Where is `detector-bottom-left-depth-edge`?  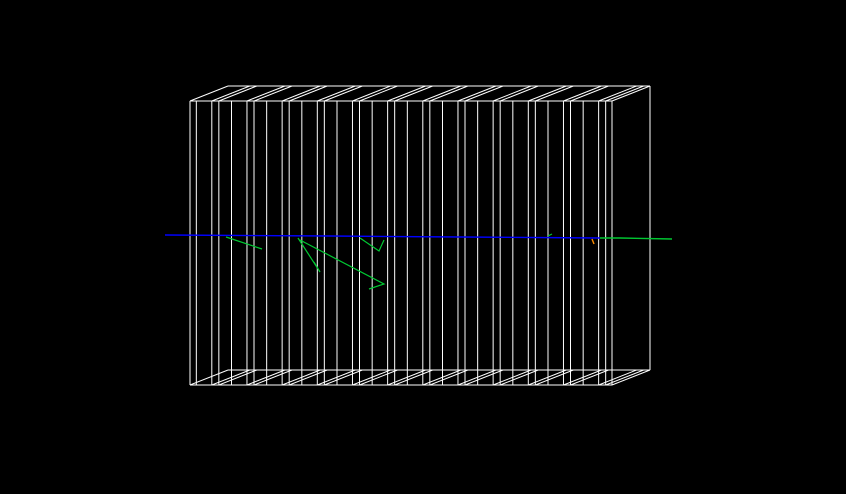 detector-bottom-left-depth-edge is located at coordinates (209, 377).